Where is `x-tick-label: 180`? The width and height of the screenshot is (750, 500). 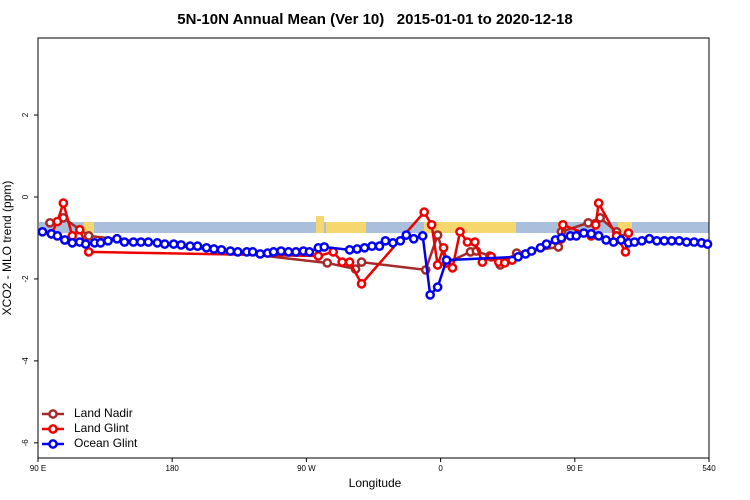 x-tick-label: 180 is located at coordinates (173, 468).